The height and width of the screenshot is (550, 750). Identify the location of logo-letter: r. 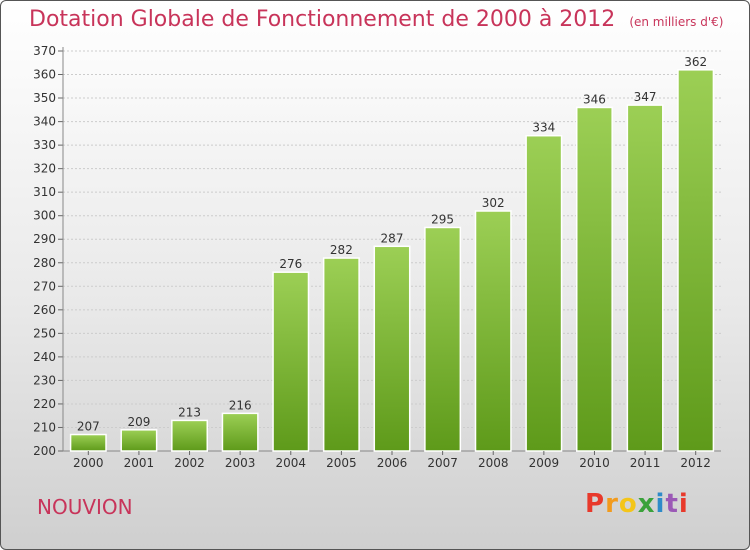
(612, 504).